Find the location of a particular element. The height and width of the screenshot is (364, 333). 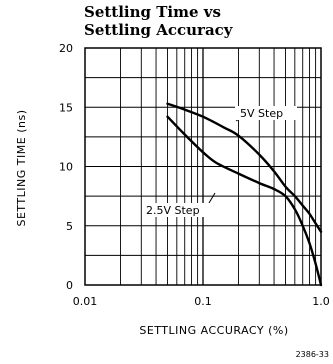

x-tick-label: 0.01 is located at coordinates (85, 301).